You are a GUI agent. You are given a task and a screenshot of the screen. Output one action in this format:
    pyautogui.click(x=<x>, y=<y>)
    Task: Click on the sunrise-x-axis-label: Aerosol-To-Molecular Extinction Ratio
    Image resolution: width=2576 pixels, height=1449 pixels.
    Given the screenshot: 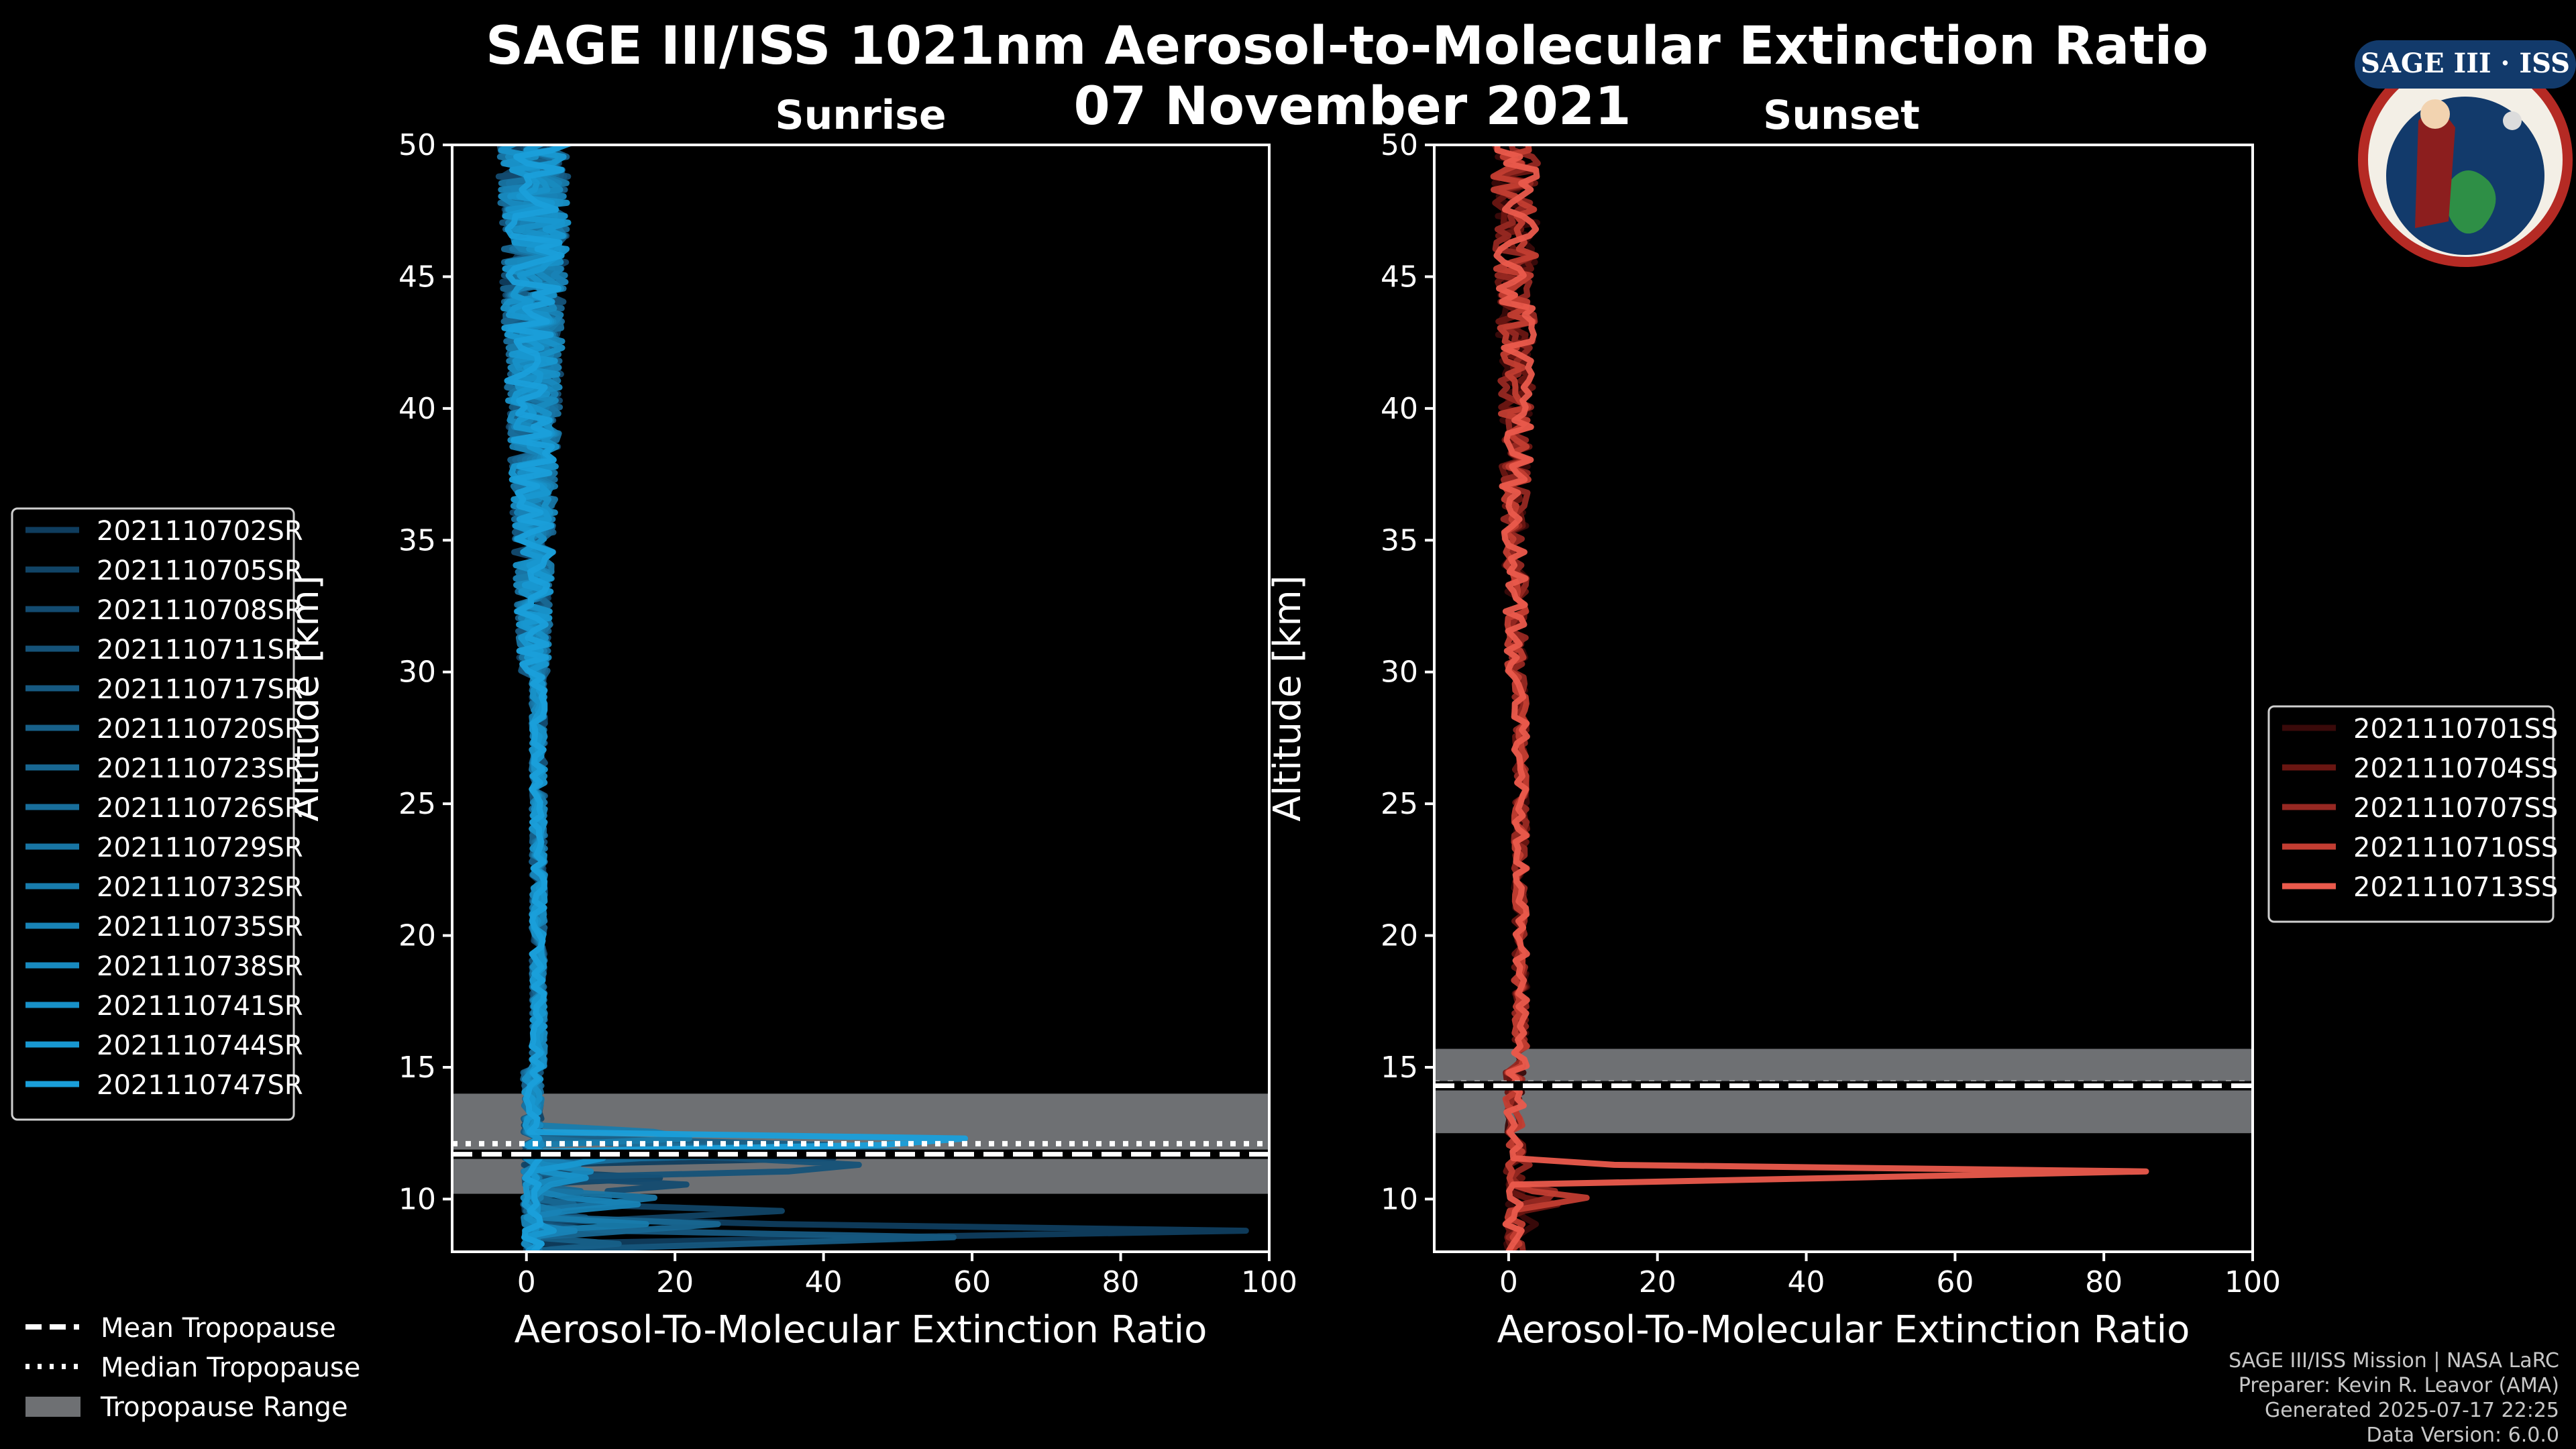 What is the action you would take?
    pyautogui.click(x=861, y=1330)
    